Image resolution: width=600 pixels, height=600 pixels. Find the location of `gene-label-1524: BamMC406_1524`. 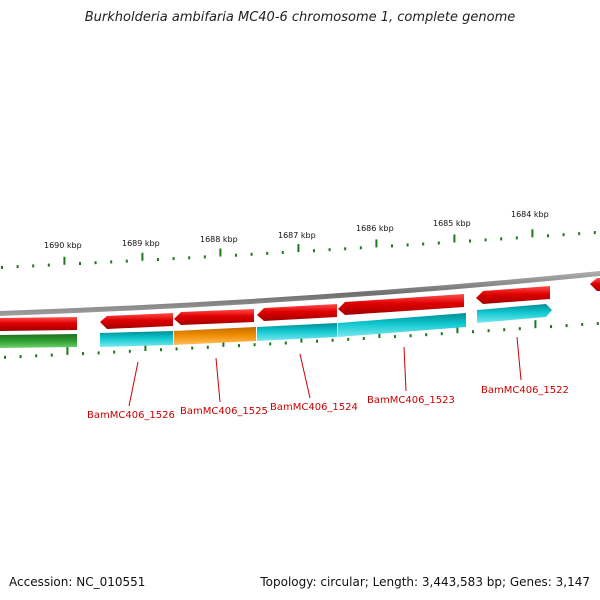

gene-label-1524: BamMC406_1524 is located at coordinates (314, 407).